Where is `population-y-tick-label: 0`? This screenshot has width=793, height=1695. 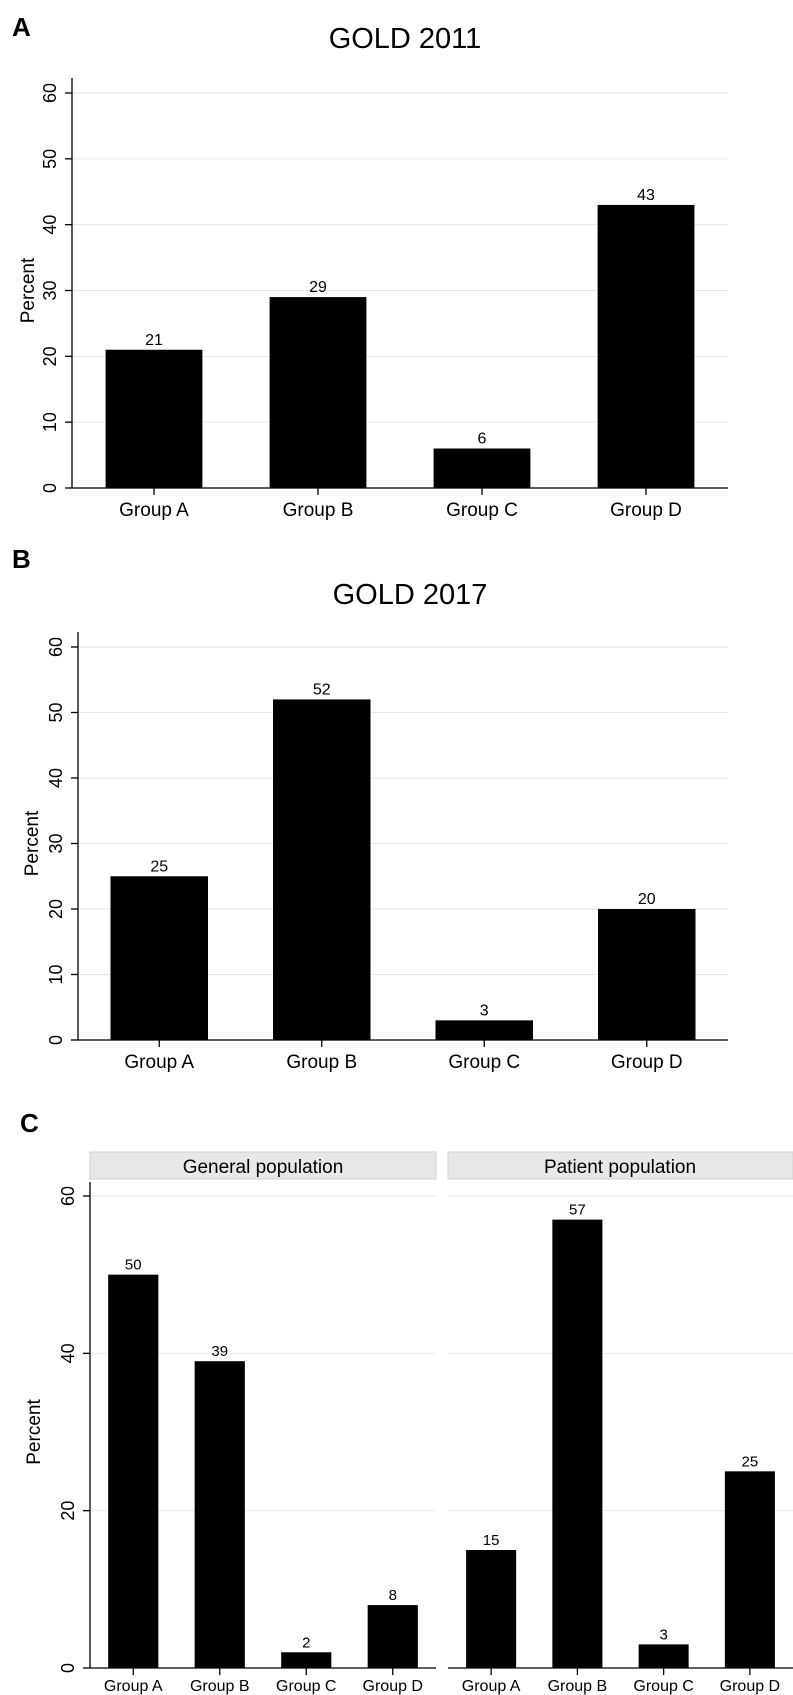
population-y-tick-label: 0 is located at coordinates (68, 1668).